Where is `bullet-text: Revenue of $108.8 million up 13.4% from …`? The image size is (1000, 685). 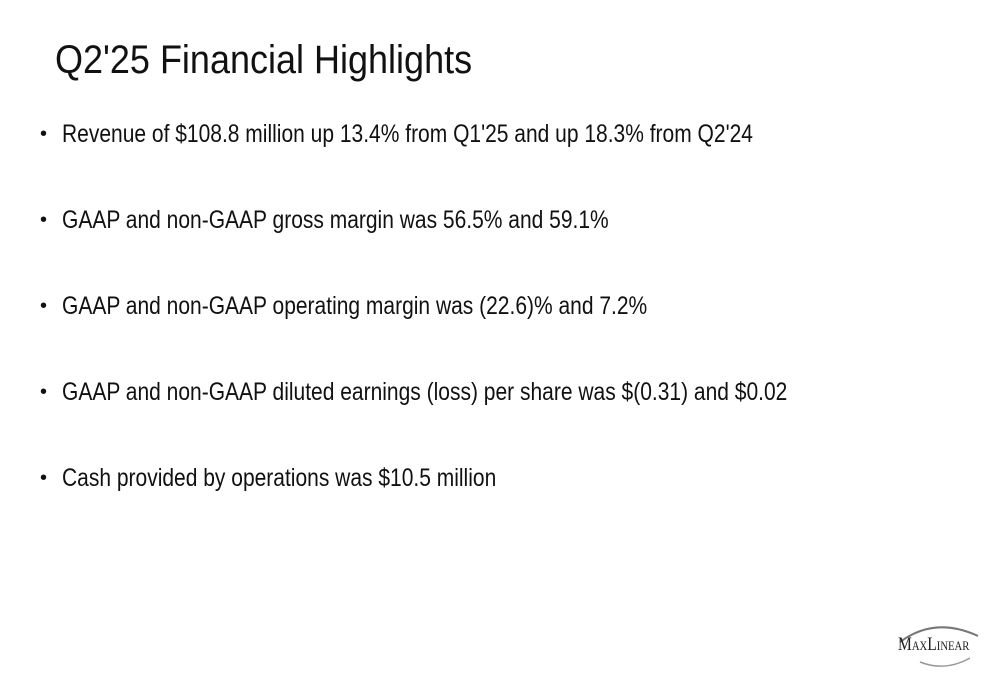 bullet-text: Revenue of $108.8 million up 13.4% from … is located at coordinates (407, 134).